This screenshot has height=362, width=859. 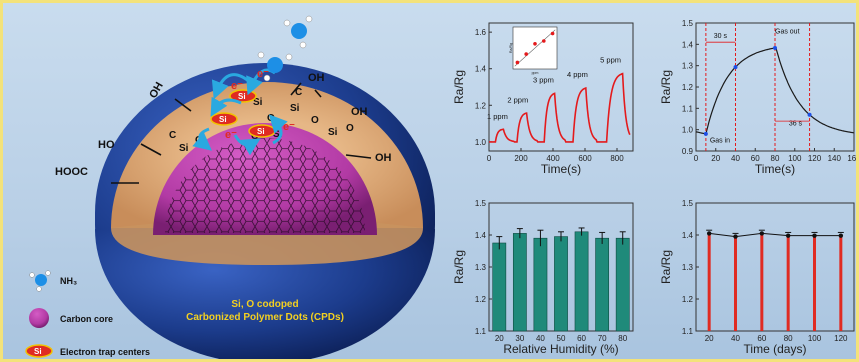 What do you see at coordinates (271, 118) in the screenshot?
I see `atom-o-1: O` at bounding box center [271, 118].